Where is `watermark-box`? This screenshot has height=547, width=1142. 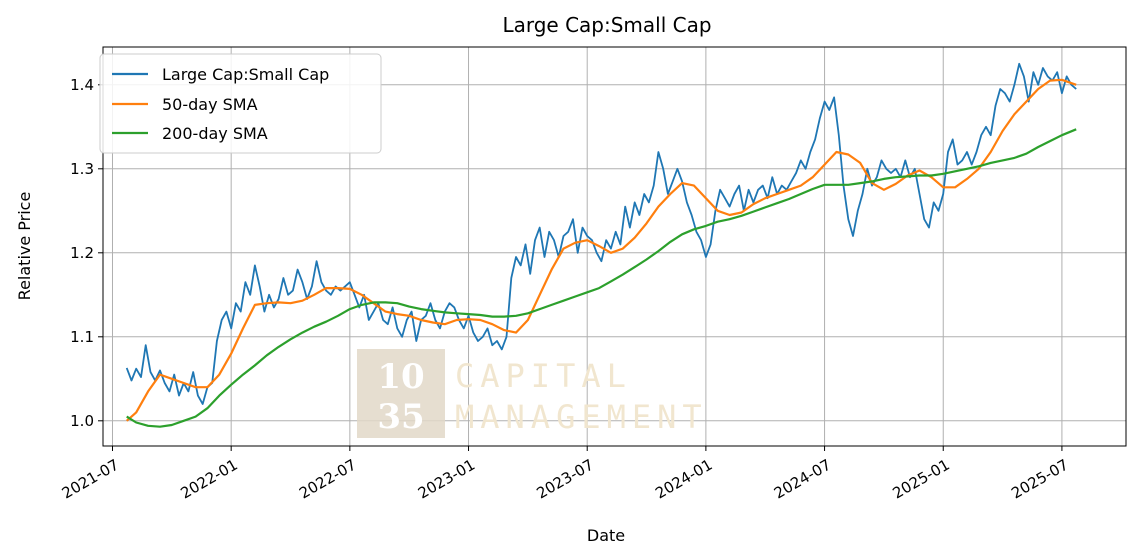
watermark-box is located at coordinates (401, 393).